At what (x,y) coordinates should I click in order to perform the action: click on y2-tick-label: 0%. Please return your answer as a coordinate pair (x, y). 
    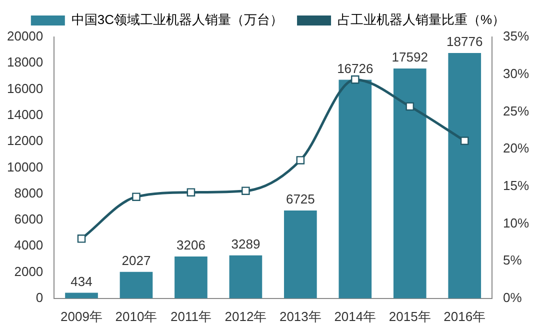
    Looking at the image, I should click on (512, 297).